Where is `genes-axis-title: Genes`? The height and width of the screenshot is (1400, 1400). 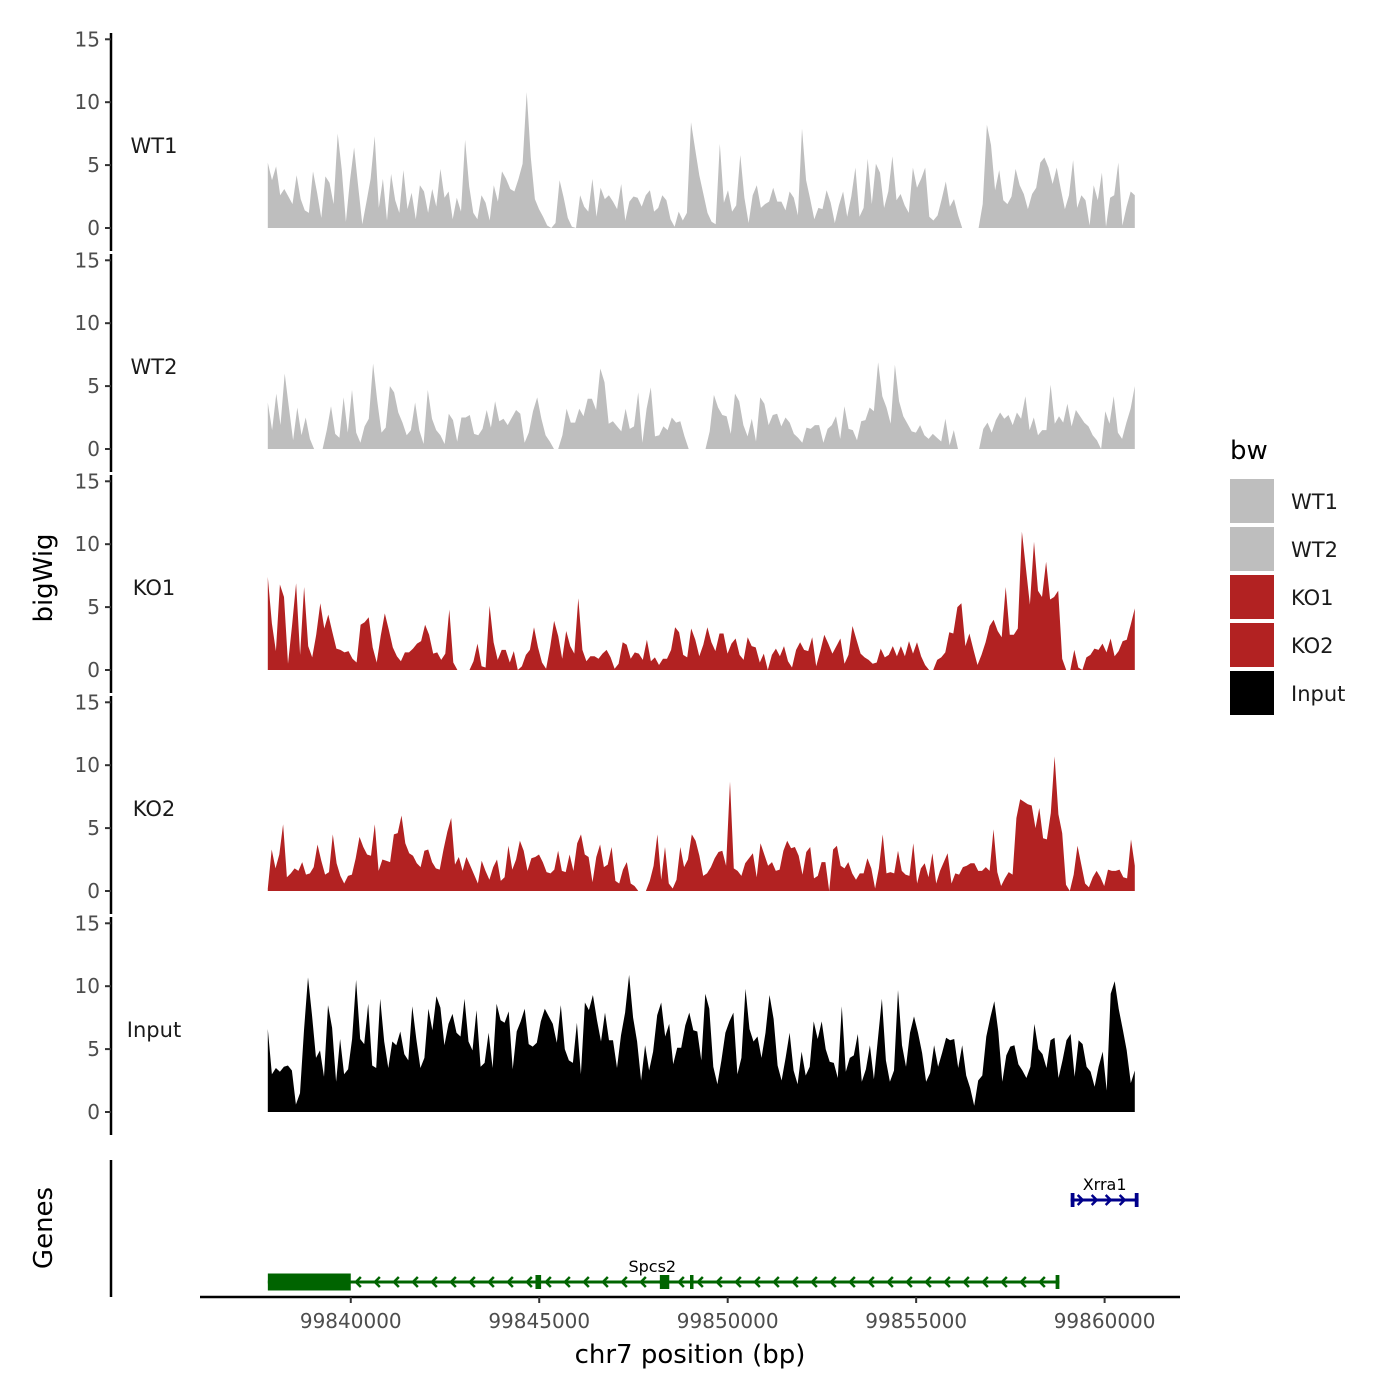
genes-axis-title: Genes is located at coordinates (44, 1228).